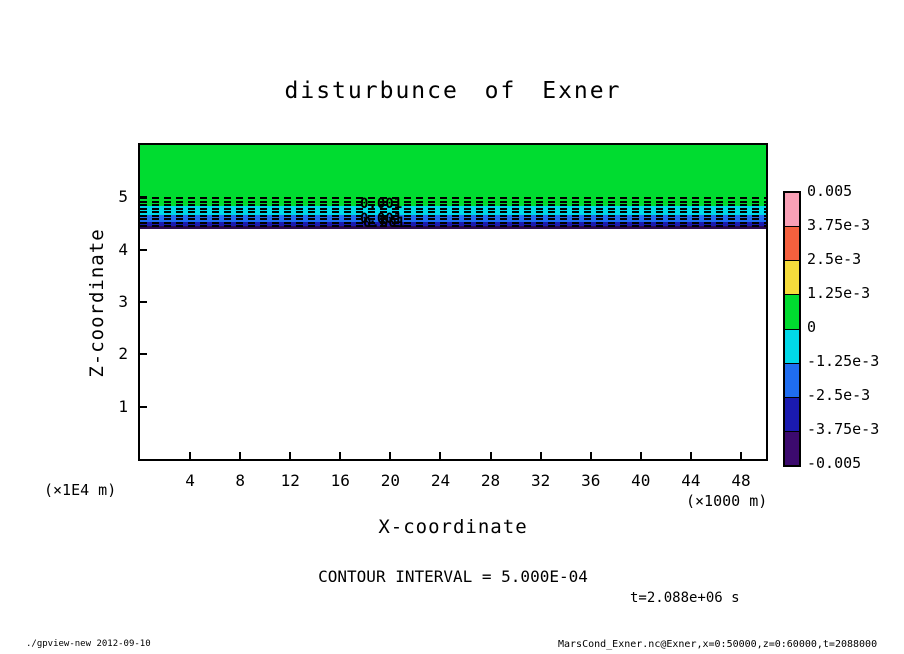  Describe the element at coordinates (839, 225) in the screenshot. I see `colorbar-tick-label: 3.75e-3` at that location.